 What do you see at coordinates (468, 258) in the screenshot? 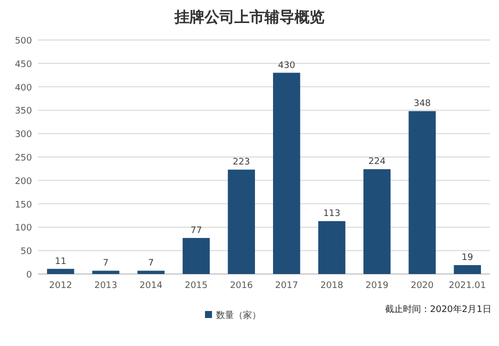
I see `data-label: 19` at bounding box center [468, 258].